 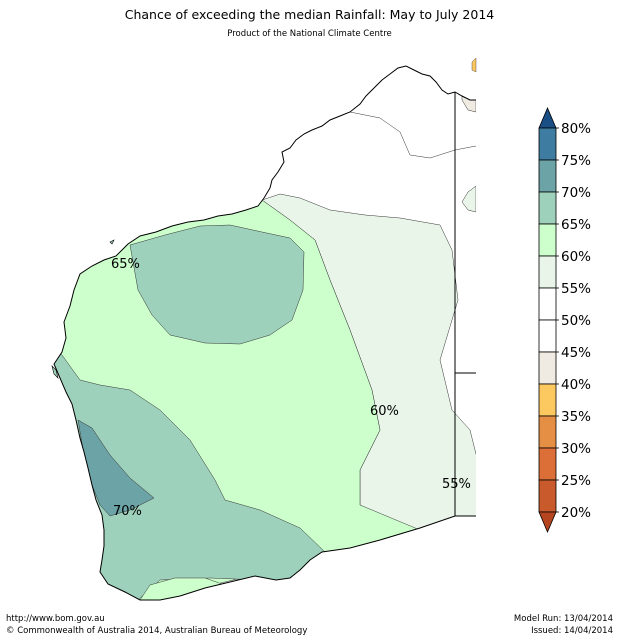 What do you see at coordinates (576, 385) in the screenshot?
I see `colorbar-tick-label: 40%` at bounding box center [576, 385].